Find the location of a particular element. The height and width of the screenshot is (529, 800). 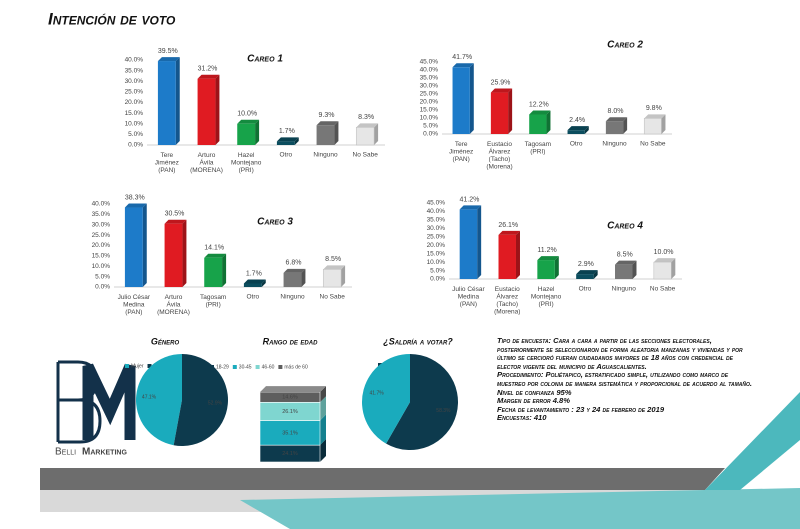

page-title: Intención de voto is located at coordinates (112, 18).